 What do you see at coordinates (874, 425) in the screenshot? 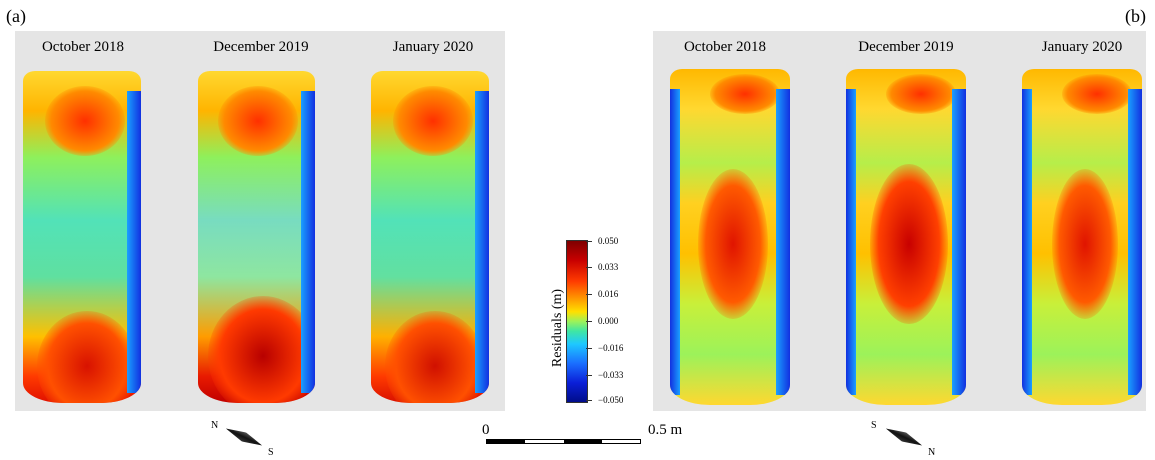
I see `compass-b-start-label: S` at bounding box center [874, 425].